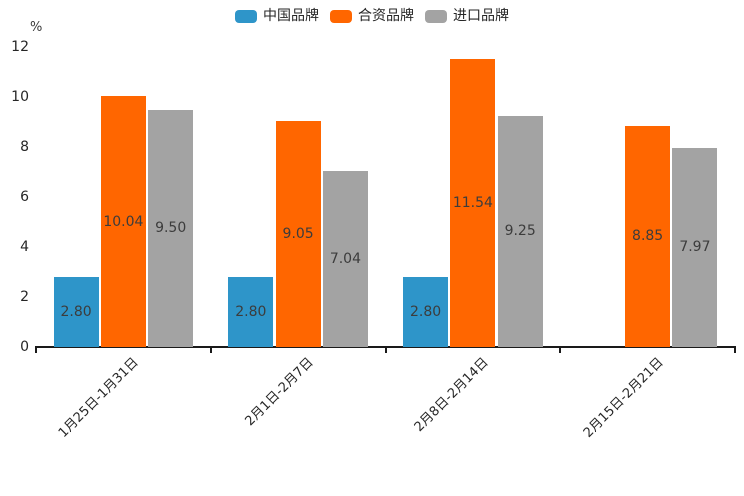  I want to click on y-tick-label: 0, so click(24, 347).